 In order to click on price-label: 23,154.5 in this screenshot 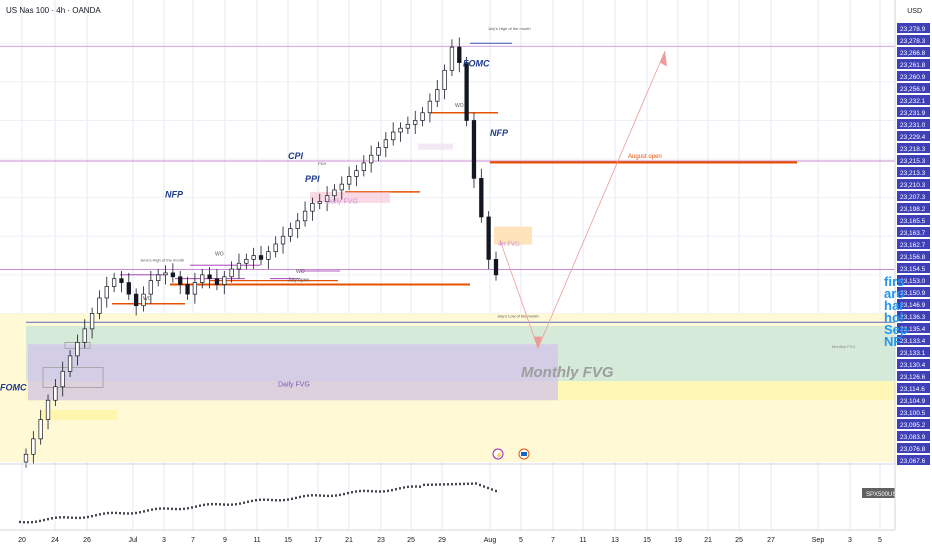, I will do `click(913, 269)`.